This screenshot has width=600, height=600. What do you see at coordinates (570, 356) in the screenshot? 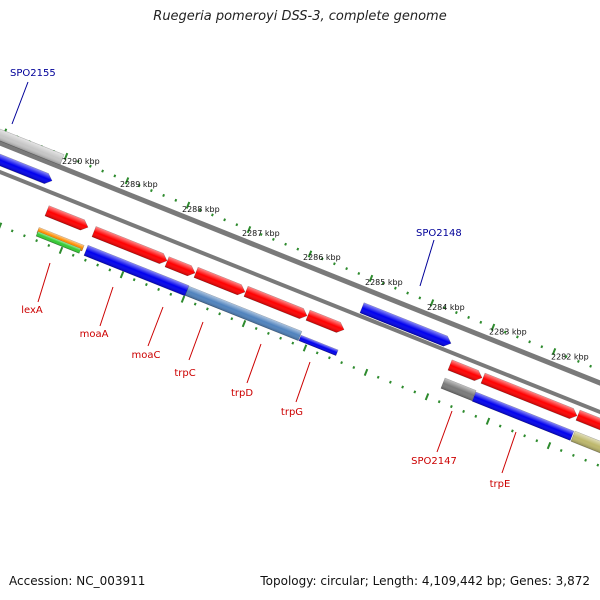
I see `kbp-label: 2282 kbp` at bounding box center [570, 356].